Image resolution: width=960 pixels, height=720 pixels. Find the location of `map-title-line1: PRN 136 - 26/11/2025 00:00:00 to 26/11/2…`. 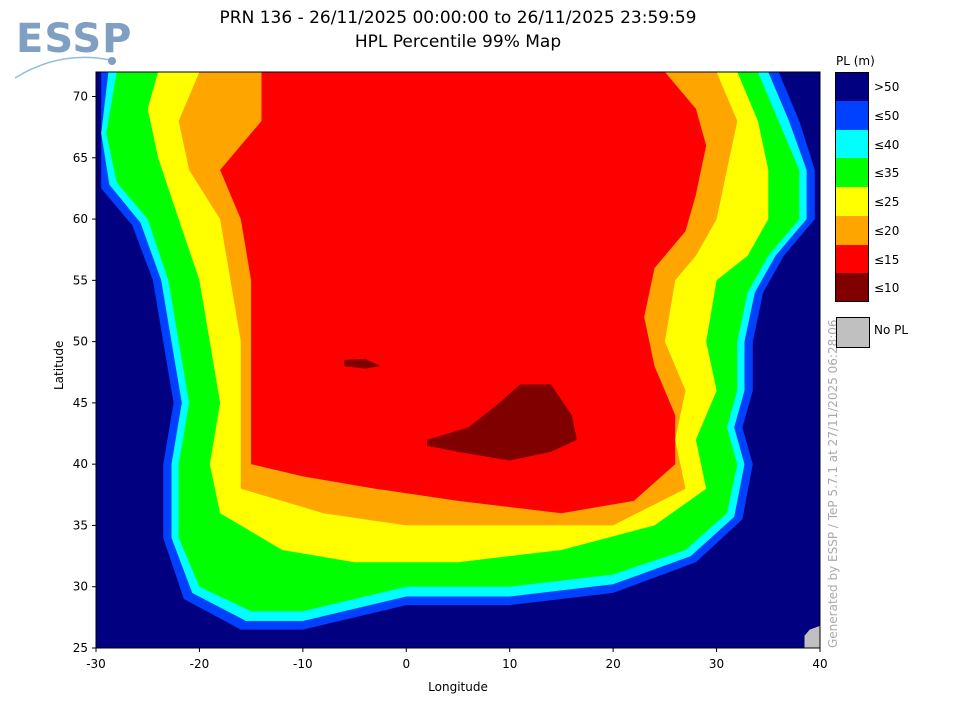

map-title-line1: PRN 136 - 26/11/2025 00:00:00 to 26/11/2… is located at coordinates (458, 18).